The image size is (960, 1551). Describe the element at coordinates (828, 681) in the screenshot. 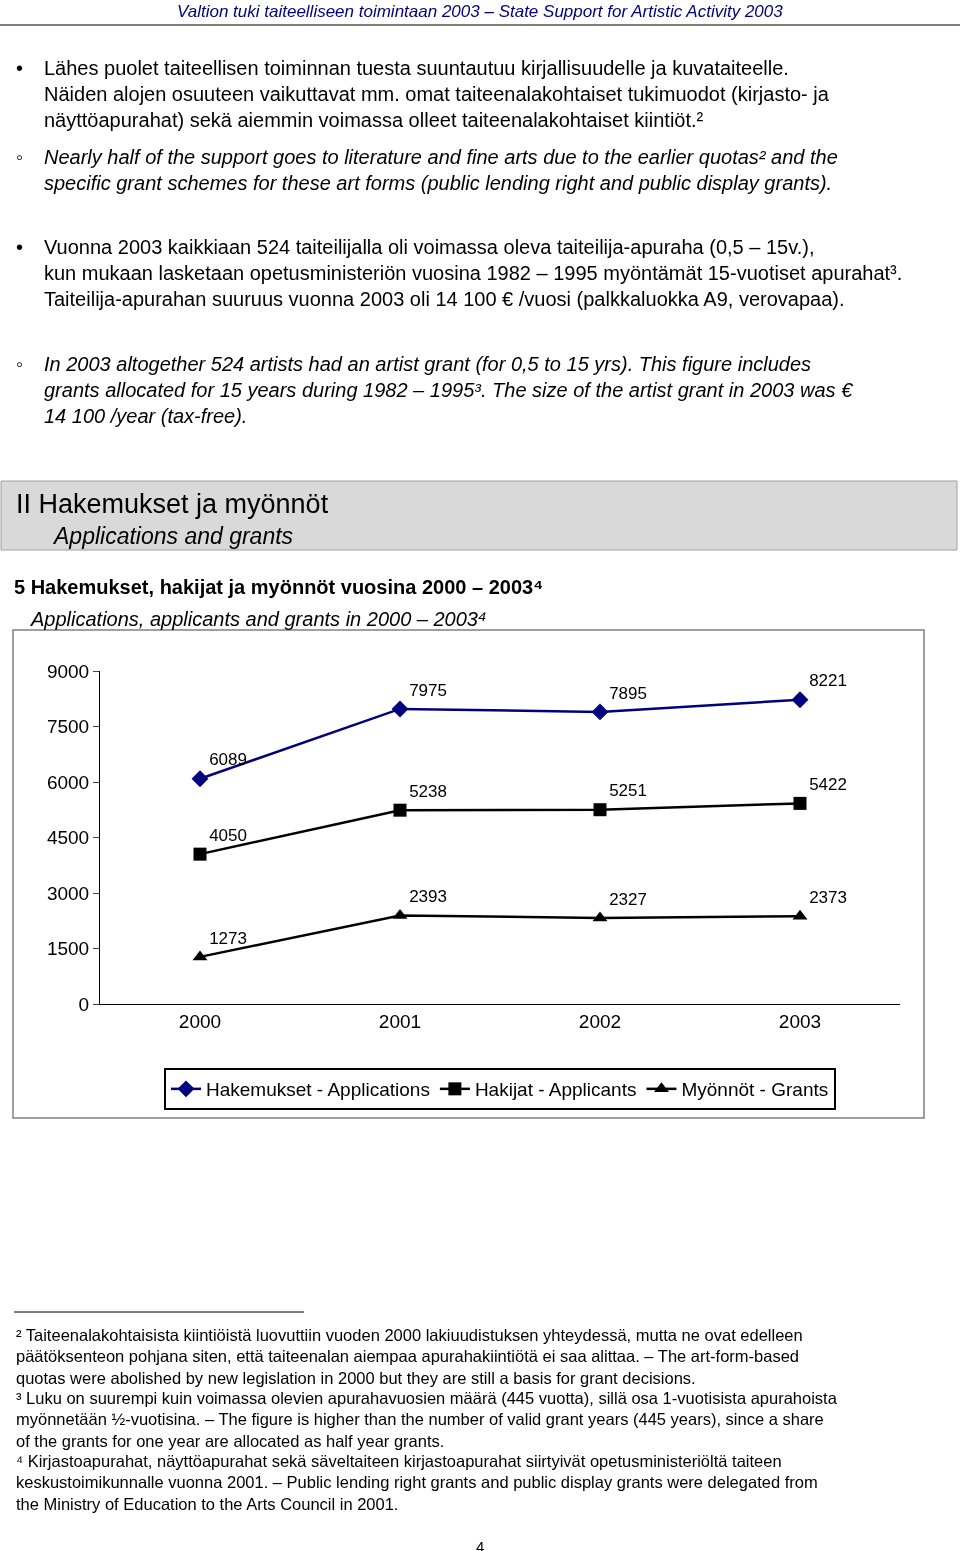

I see `data-label: 8221` at that location.